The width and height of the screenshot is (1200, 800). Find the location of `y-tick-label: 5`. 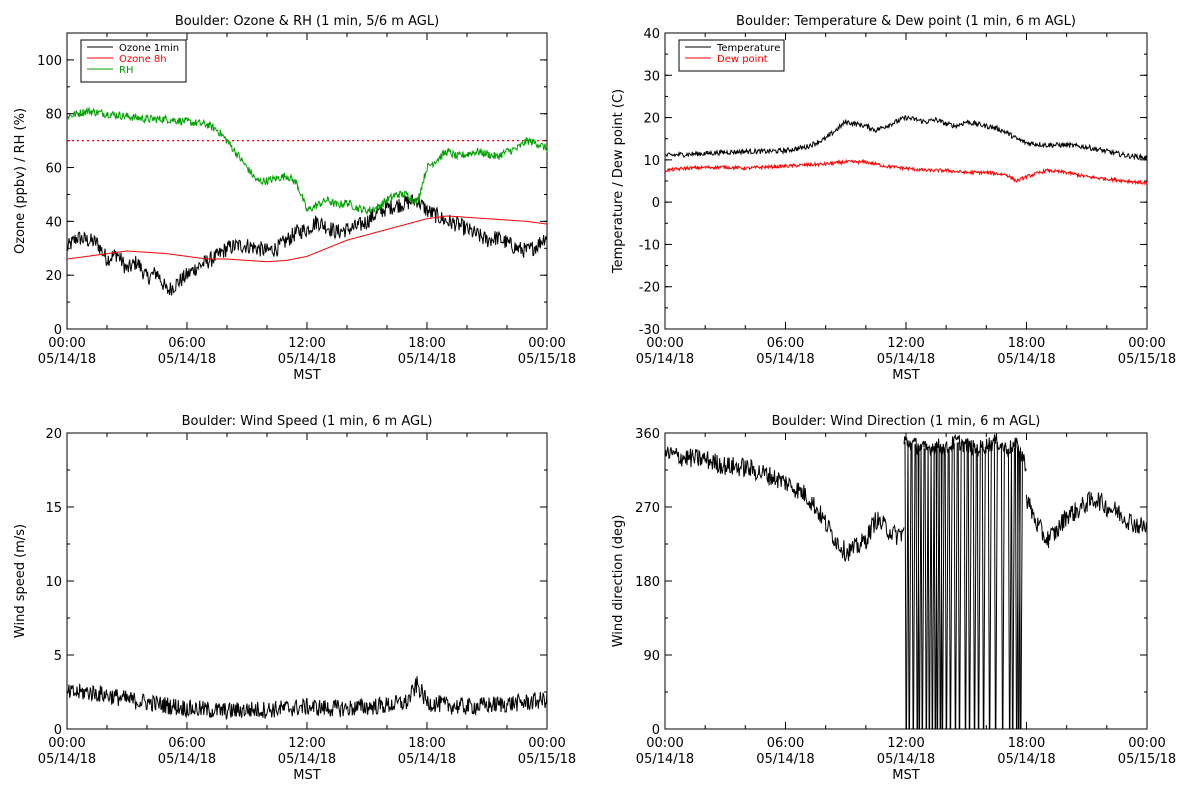

y-tick-label: 5 is located at coordinates (58, 656).